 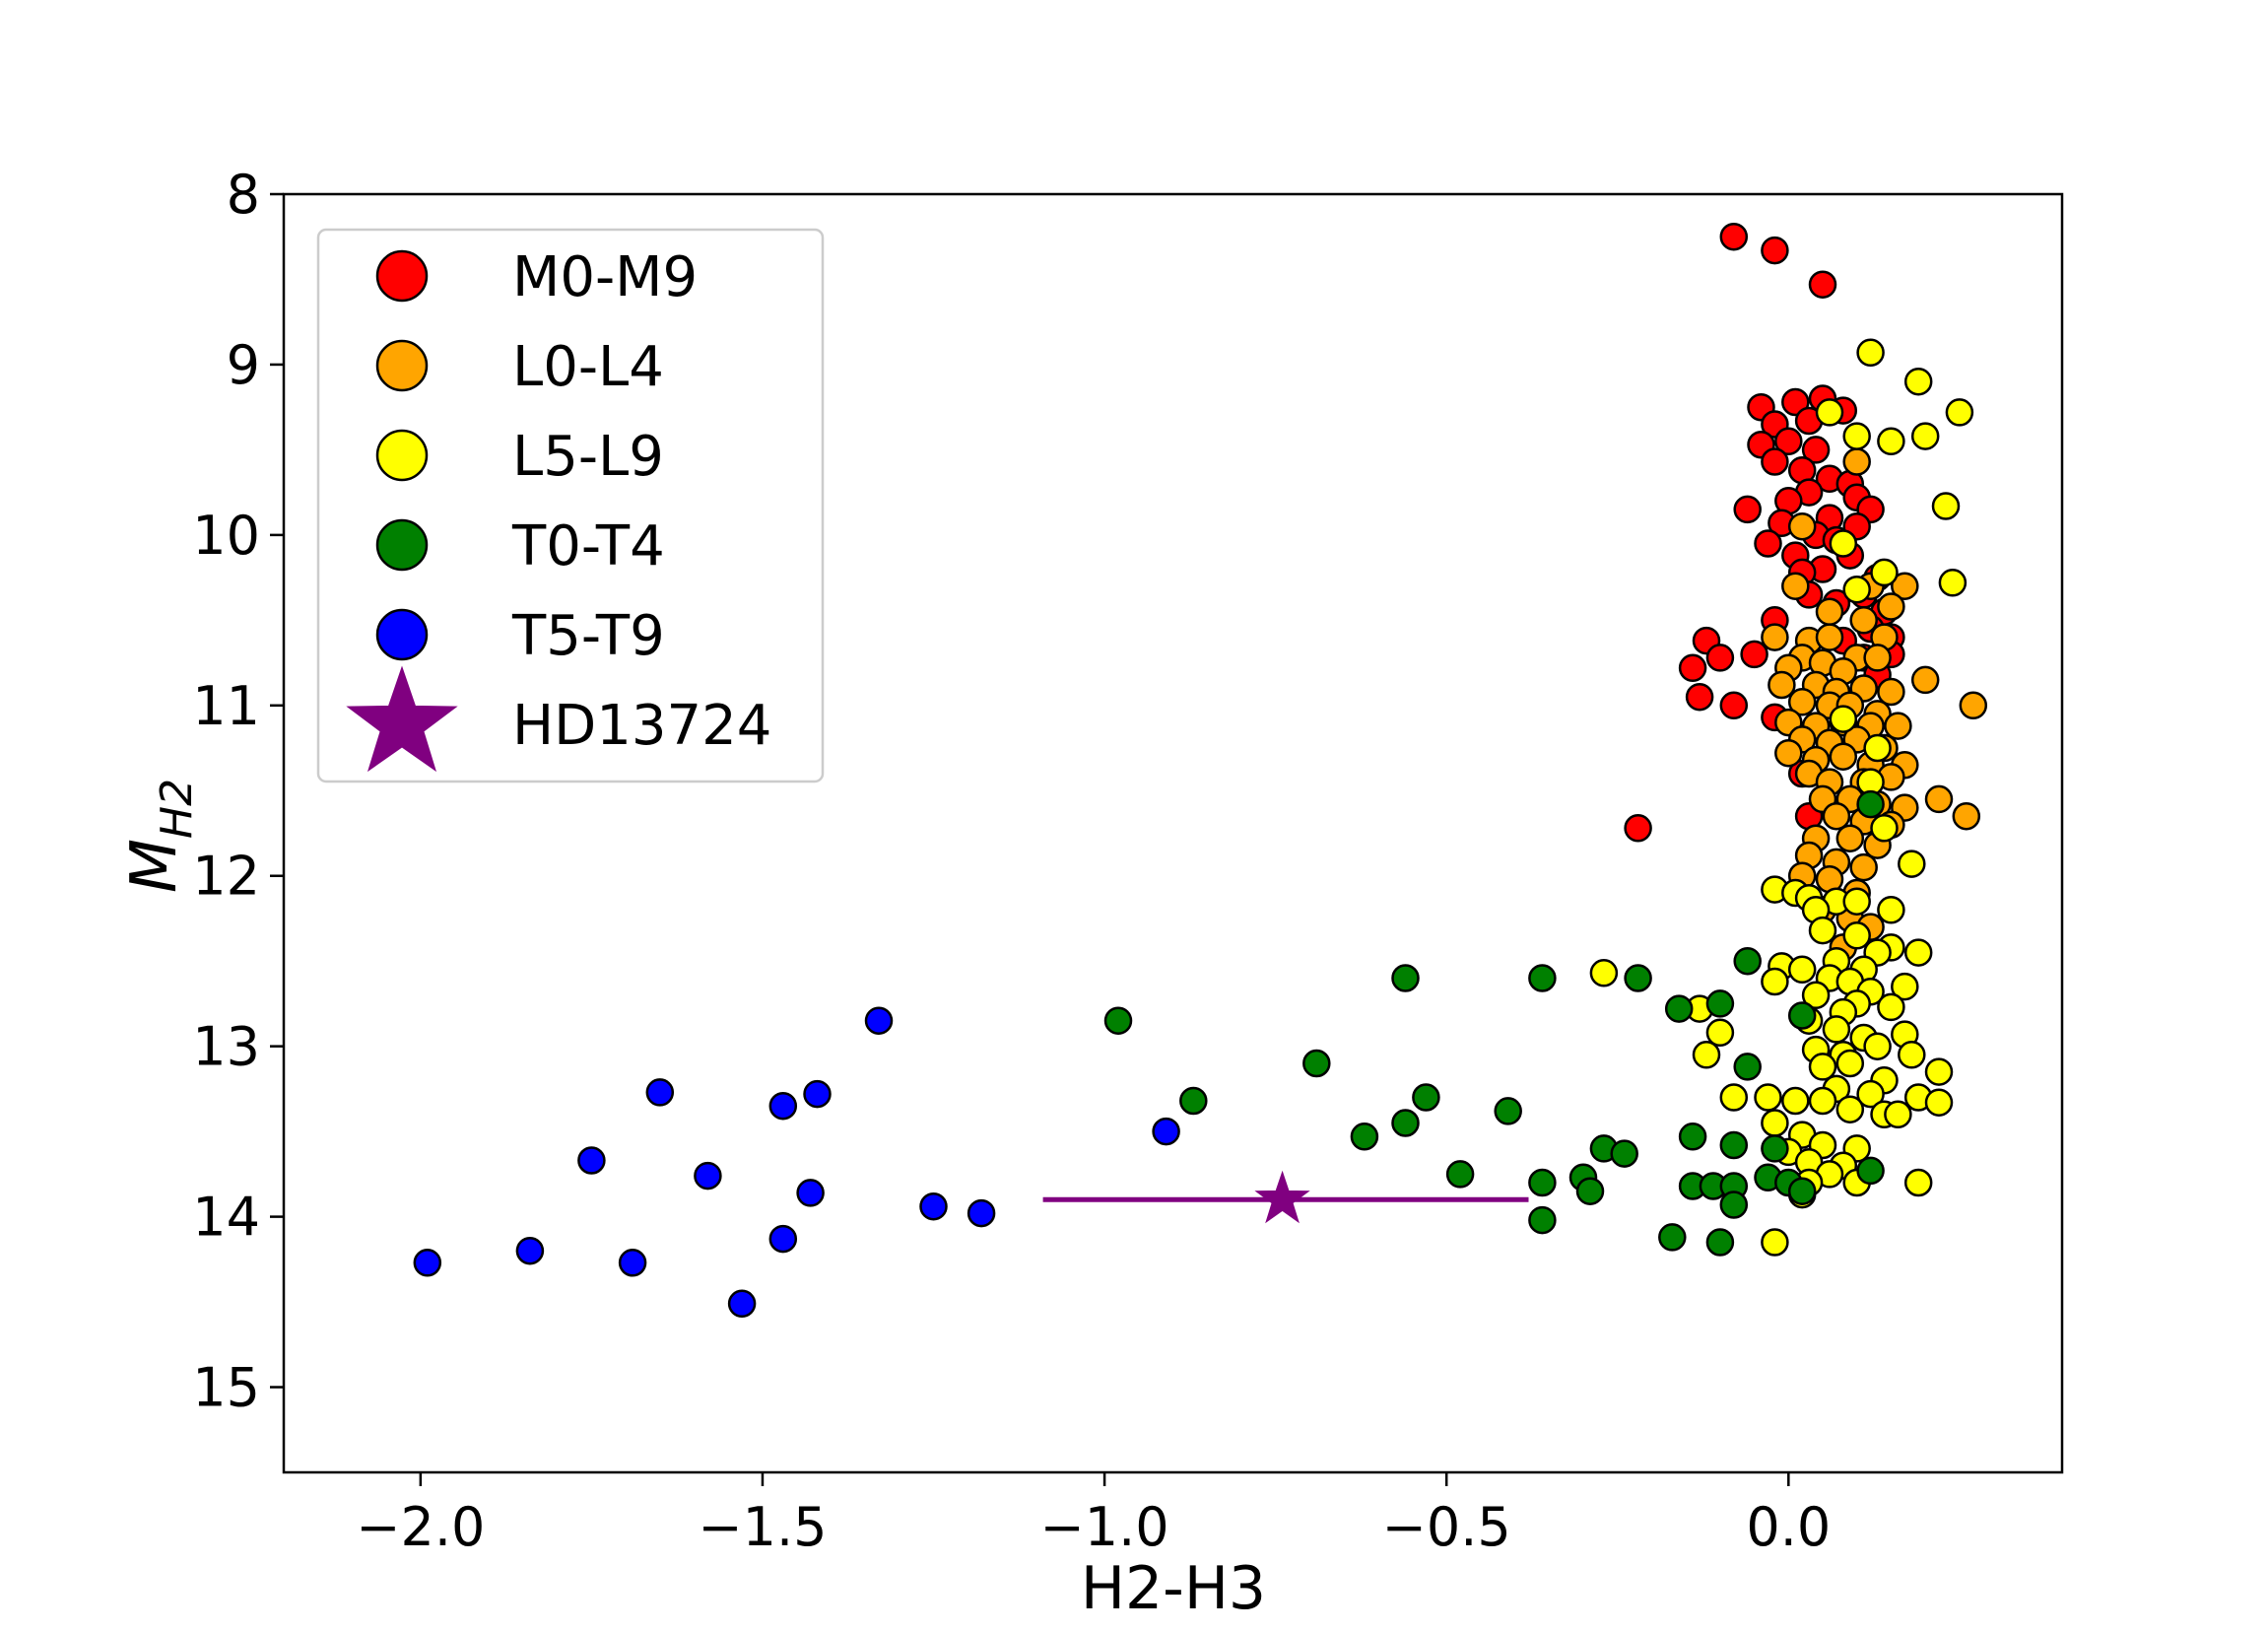 I want to click on legend-marker-l5-l9, so click(x=402, y=456).